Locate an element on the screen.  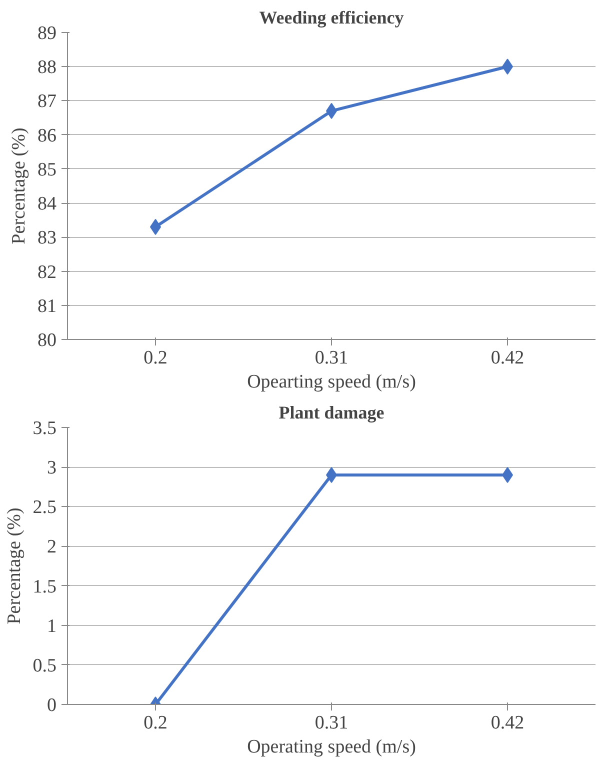
y-tick-label: 88 is located at coordinates (47, 67).